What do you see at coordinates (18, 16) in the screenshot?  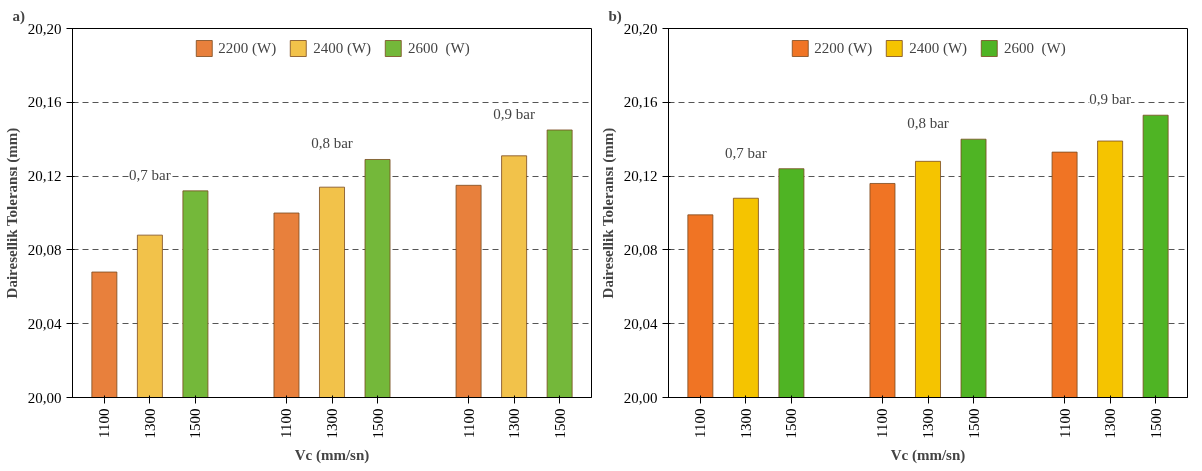 I see `chart-title: a)` at bounding box center [18, 16].